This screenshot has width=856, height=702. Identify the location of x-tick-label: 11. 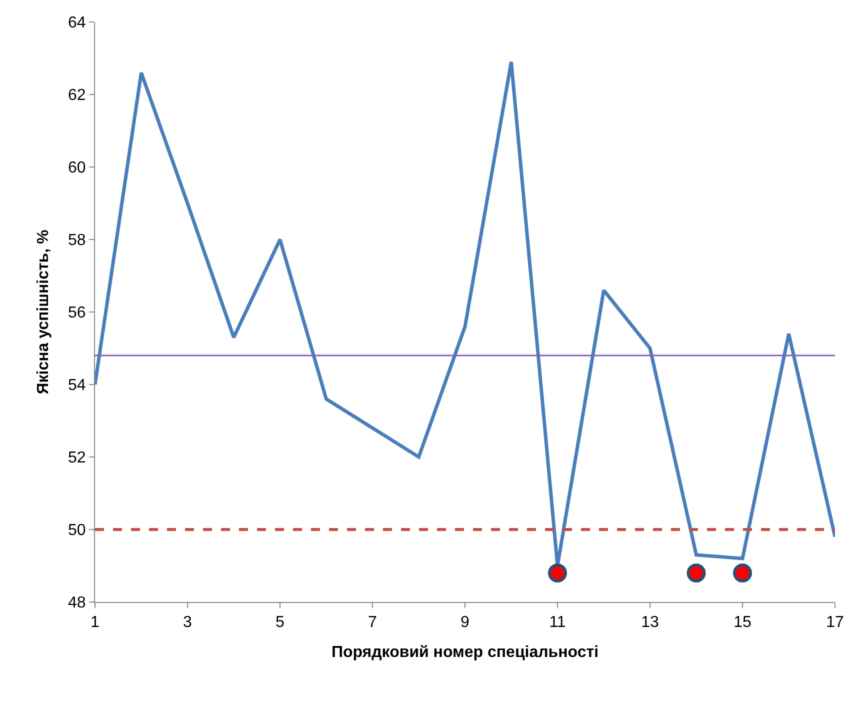
(557, 623).